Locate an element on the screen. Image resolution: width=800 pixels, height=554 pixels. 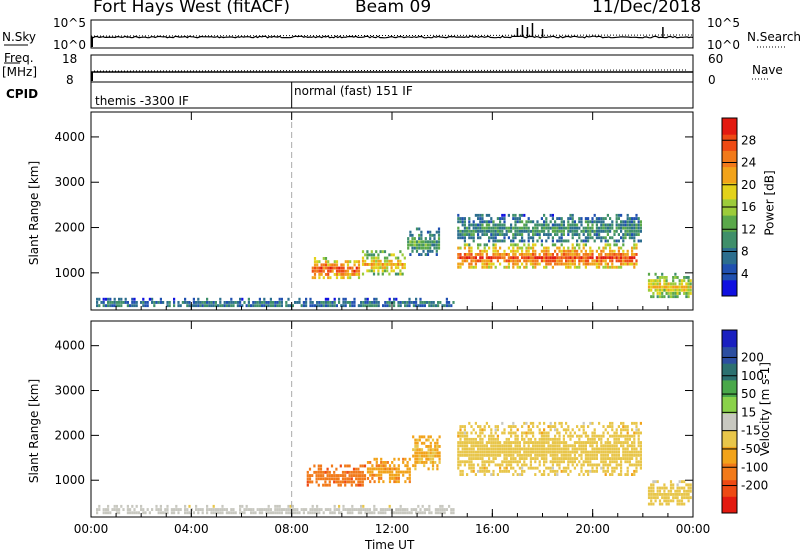
colorbar-tick-label: -50 is located at coordinates (751, 449).